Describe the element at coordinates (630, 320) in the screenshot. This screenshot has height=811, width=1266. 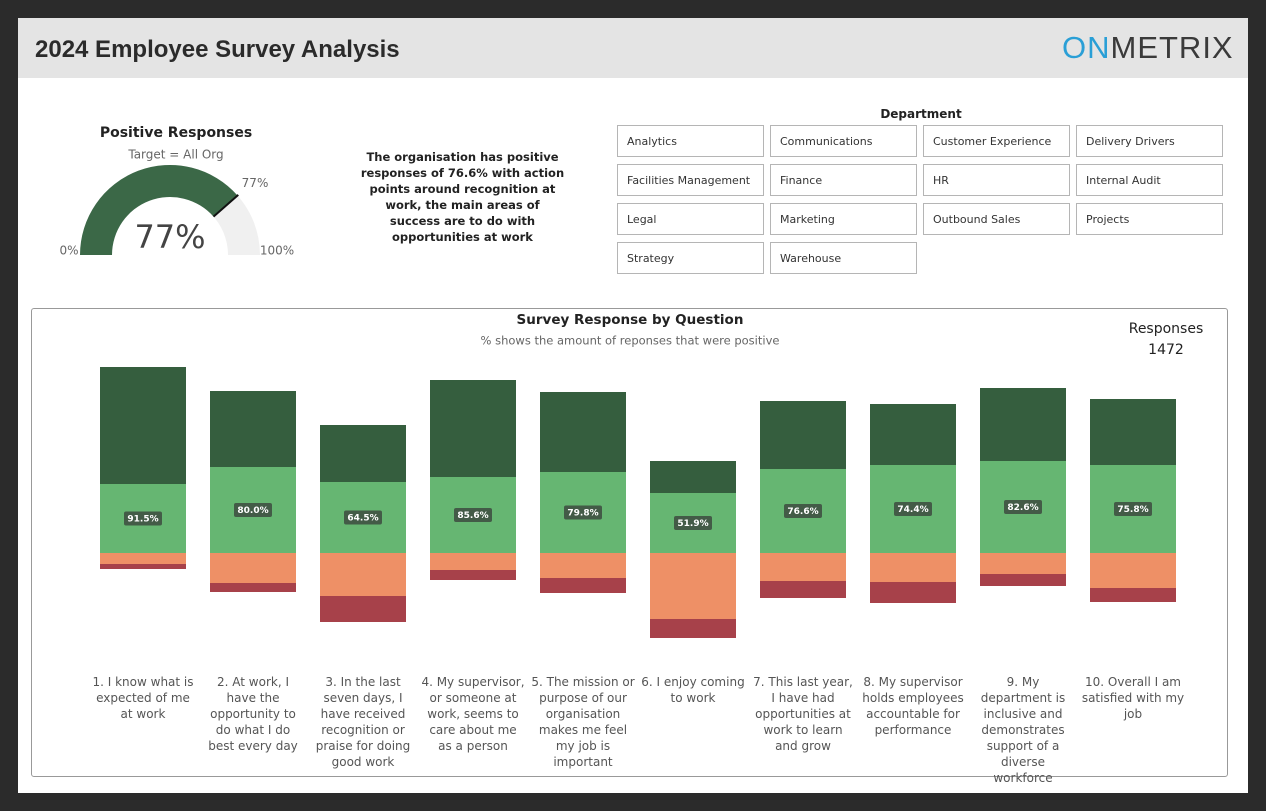
I see `chart-title: Survey Response by Question` at that location.